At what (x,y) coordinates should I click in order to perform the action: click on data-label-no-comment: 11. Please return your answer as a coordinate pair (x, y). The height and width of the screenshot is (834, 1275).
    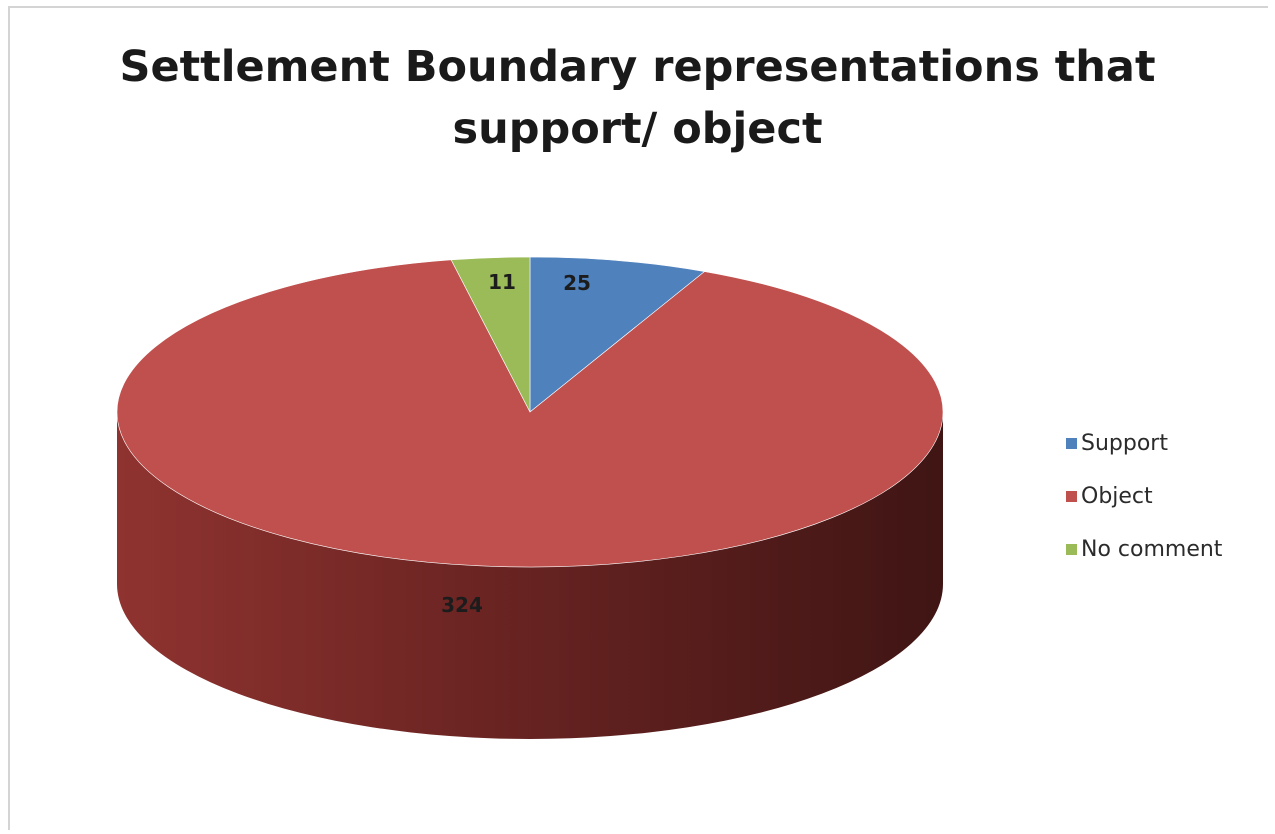
    Looking at the image, I should click on (502, 282).